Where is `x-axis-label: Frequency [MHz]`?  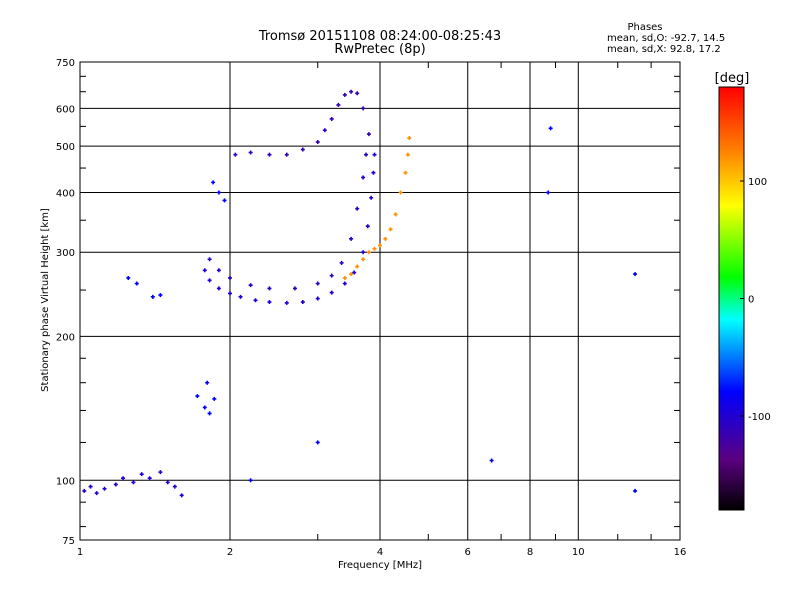
x-axis-label: Frequency [MHz] is located at coordinates (380, 565).